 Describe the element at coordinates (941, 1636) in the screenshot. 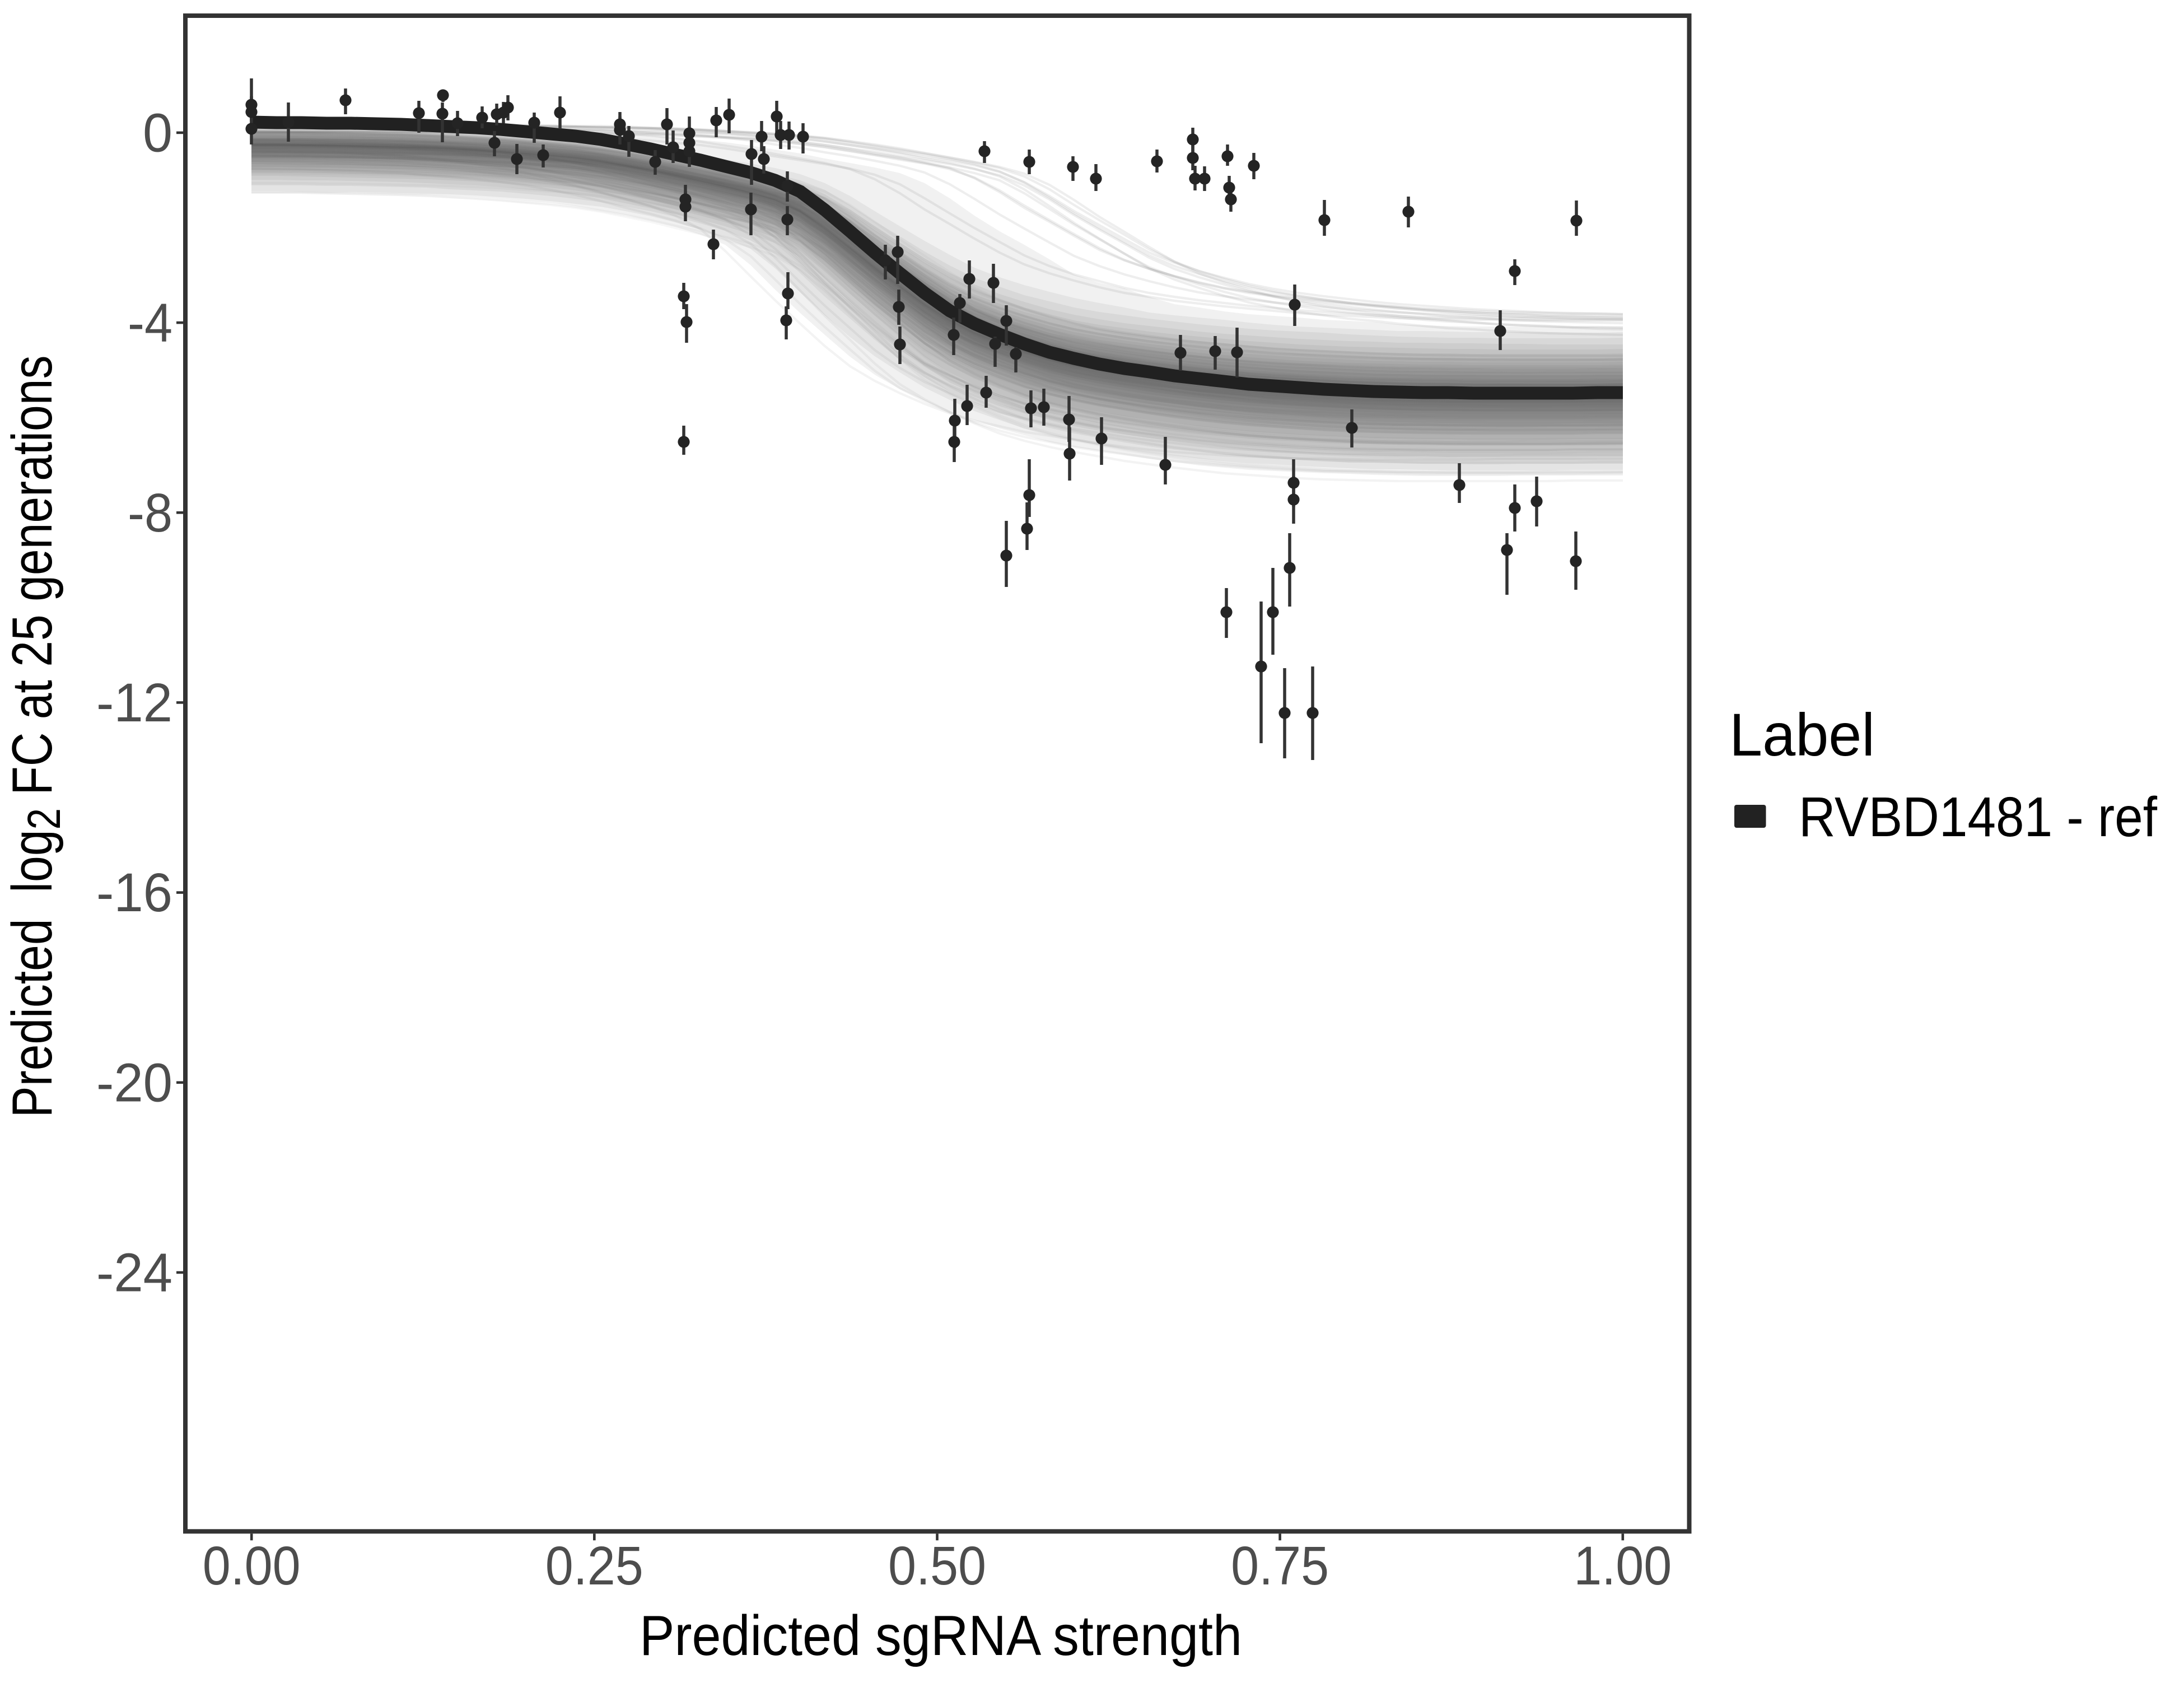

I see `svg-text: Predicted sgRNA strength` at that location.